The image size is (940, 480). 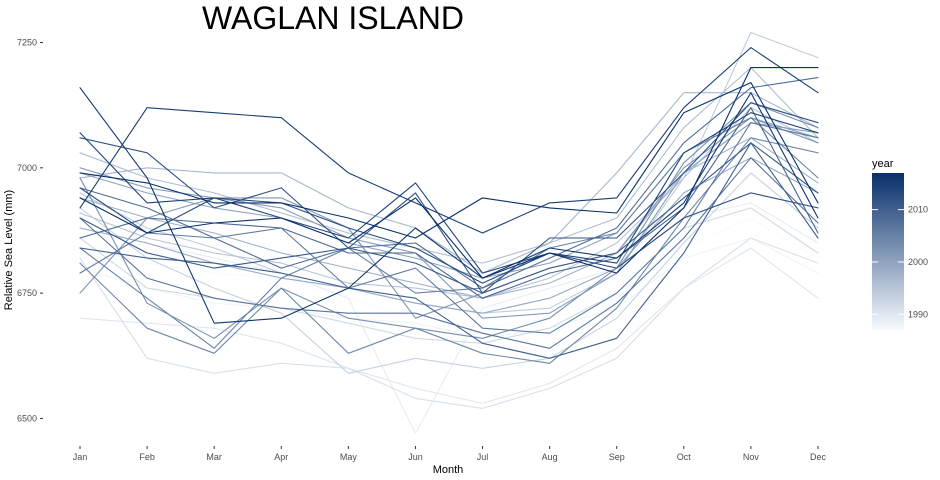 I want to click on x-tick-label: Jan, so click(x=80, y=457).